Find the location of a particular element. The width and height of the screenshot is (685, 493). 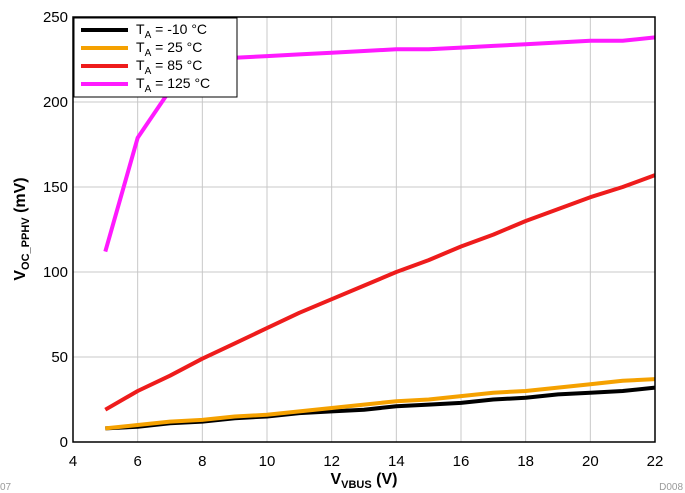

x-tick-label: 8 is located at coordinates (202, 461).